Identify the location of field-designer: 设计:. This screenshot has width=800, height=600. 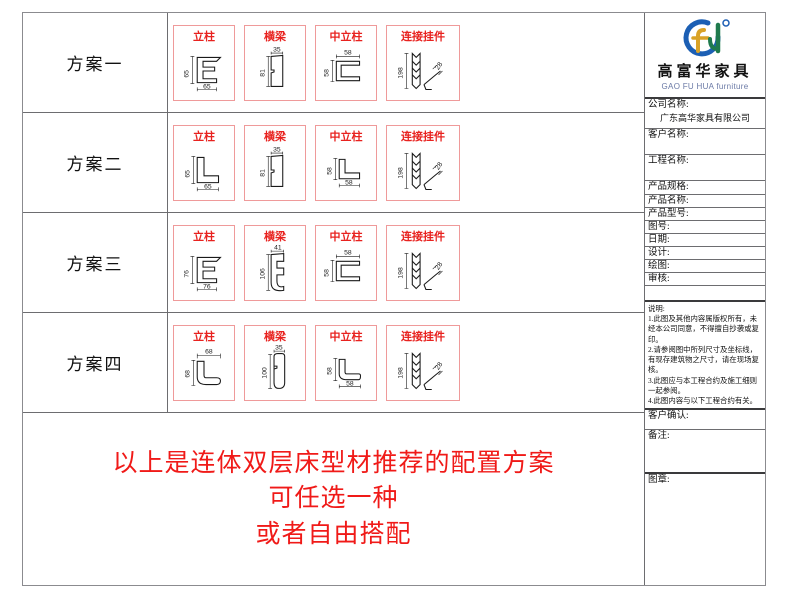
(705, 253).